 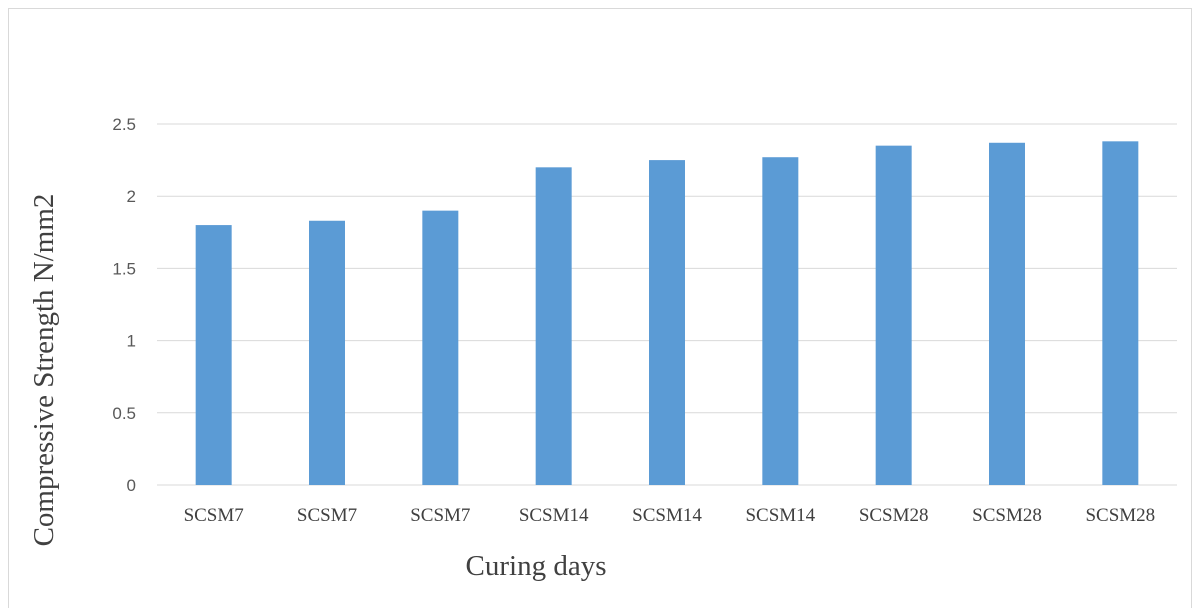 I want to click on y-tick-label: 0.5, so click(x=124, y=413).